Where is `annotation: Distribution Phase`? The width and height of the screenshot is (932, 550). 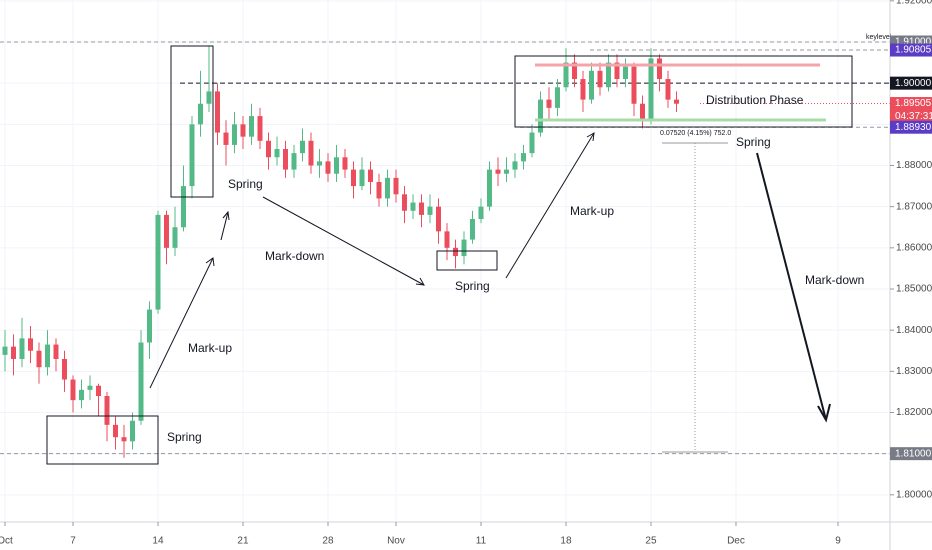 annotation: Distribution Phase is located at coordinates (755, 100).